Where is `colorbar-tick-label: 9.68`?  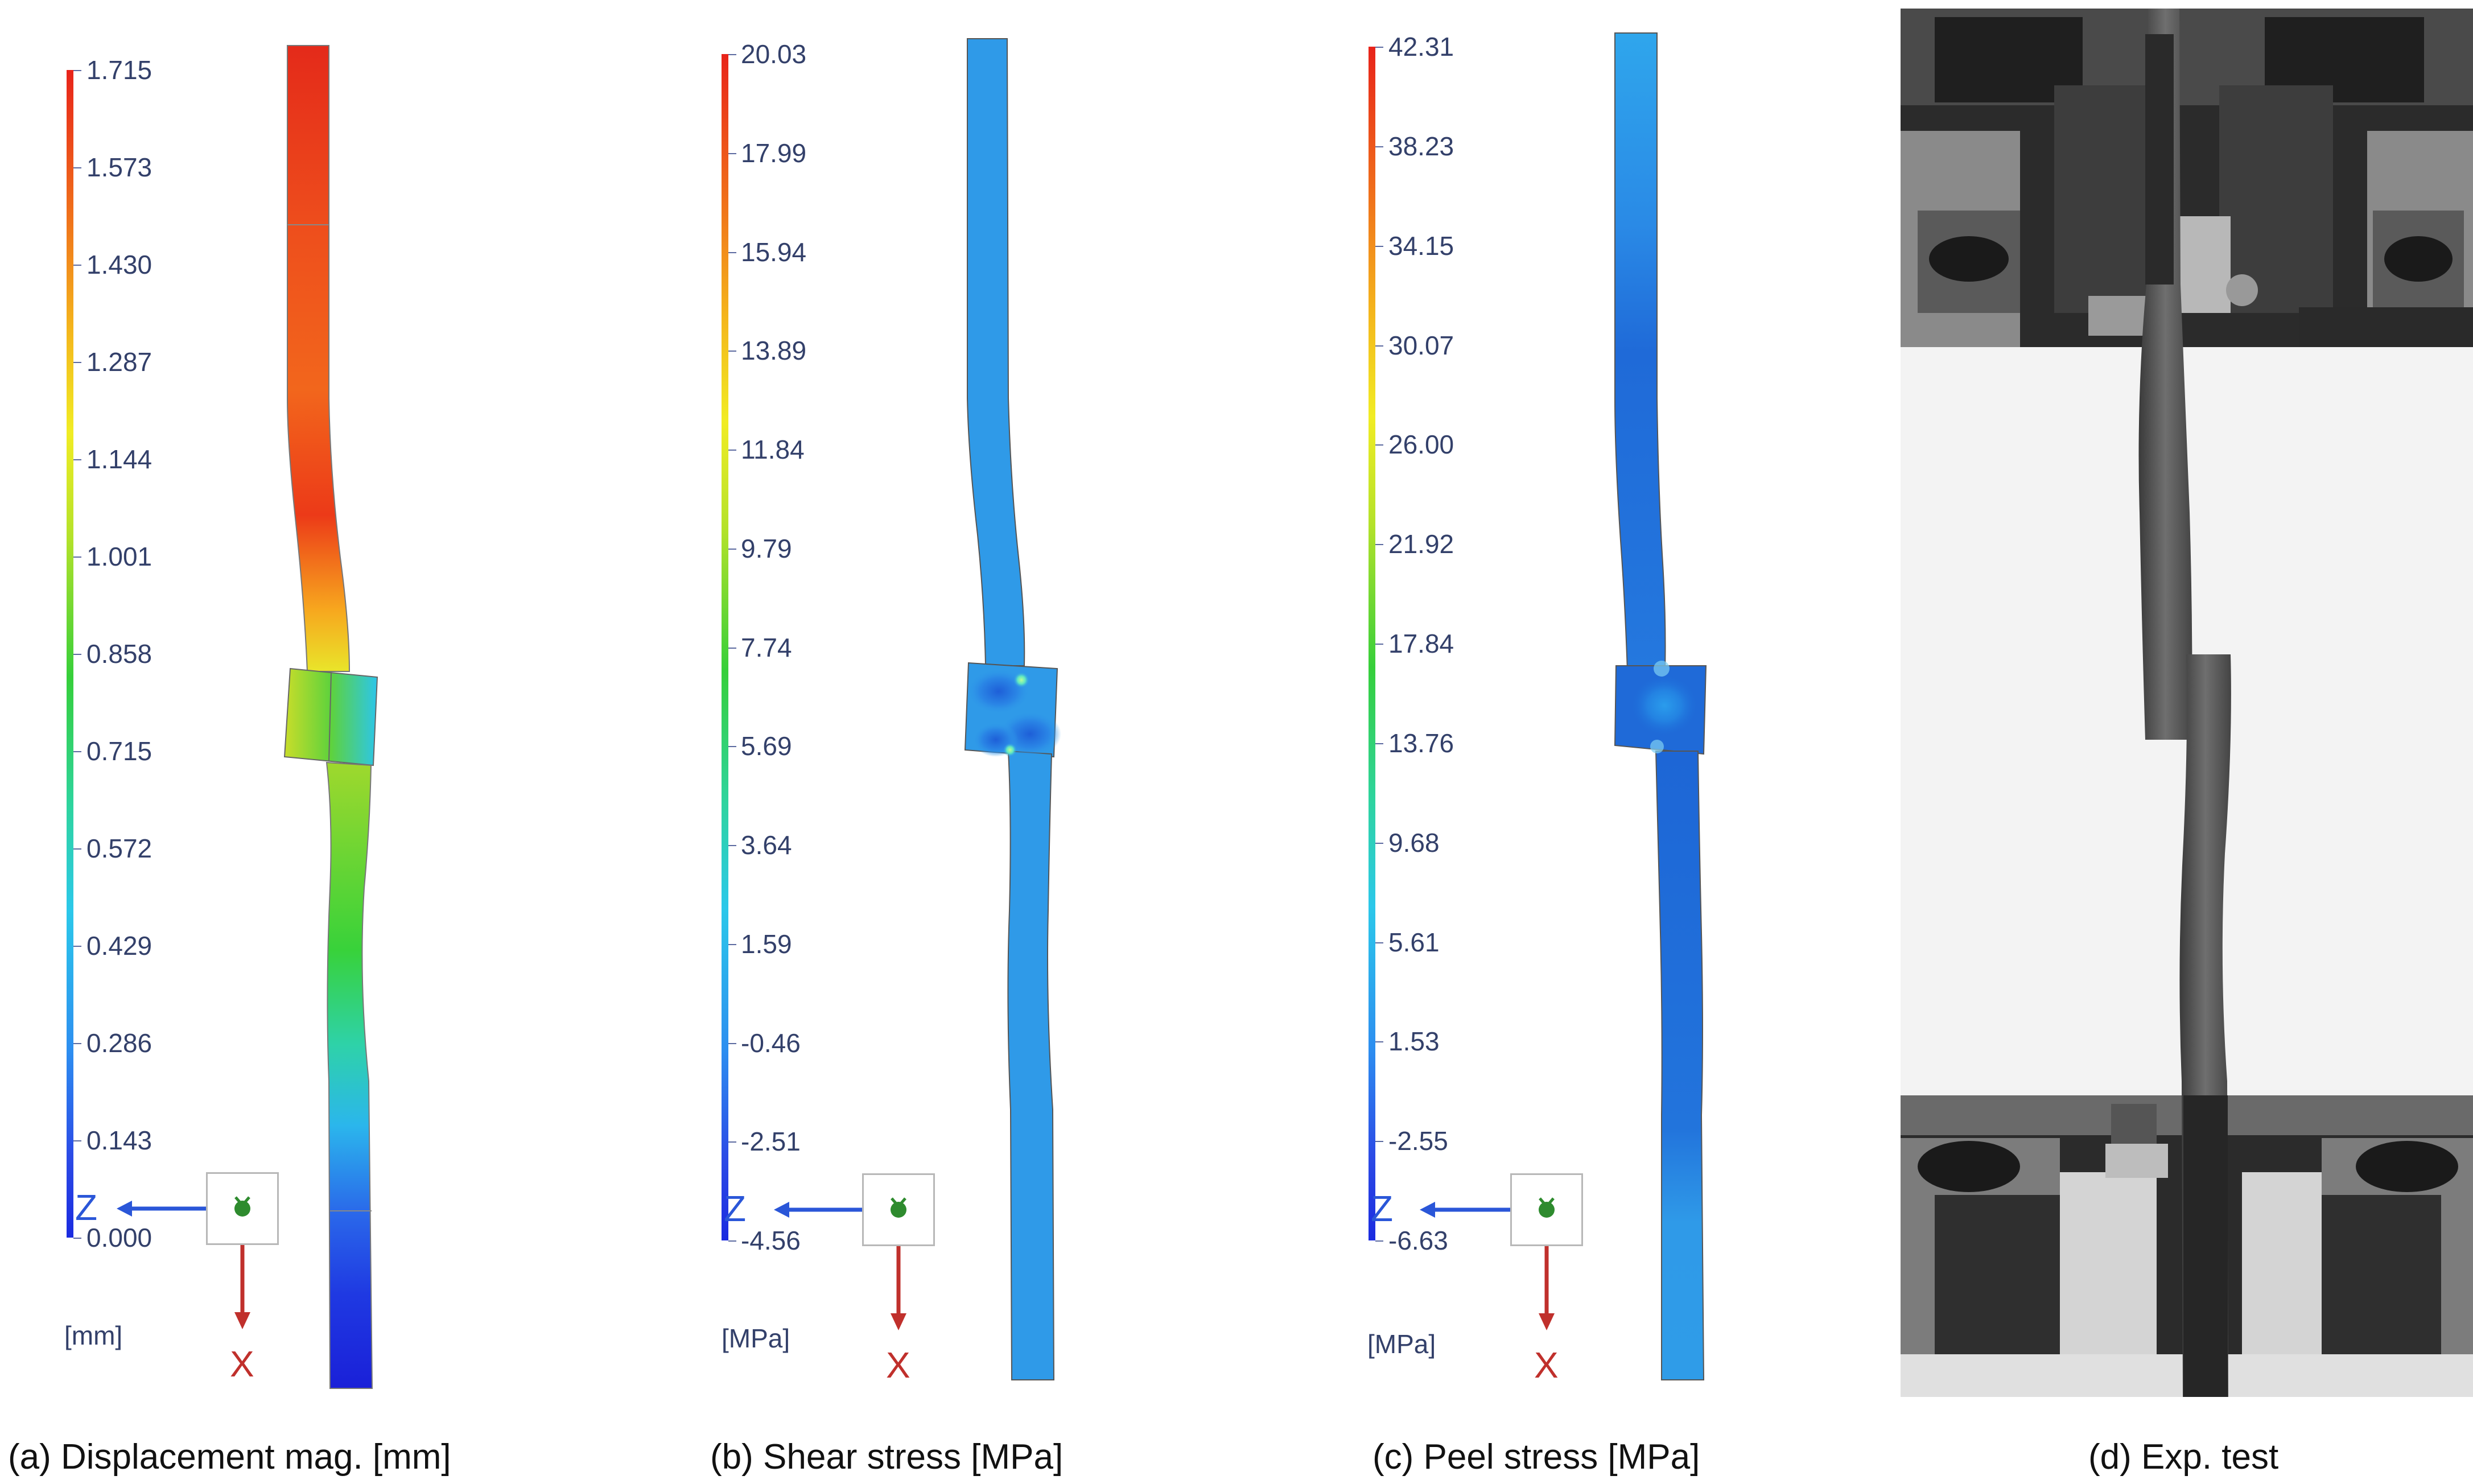 colorbar-tick-label: 9.68 is located at coordinates (1414, 842).